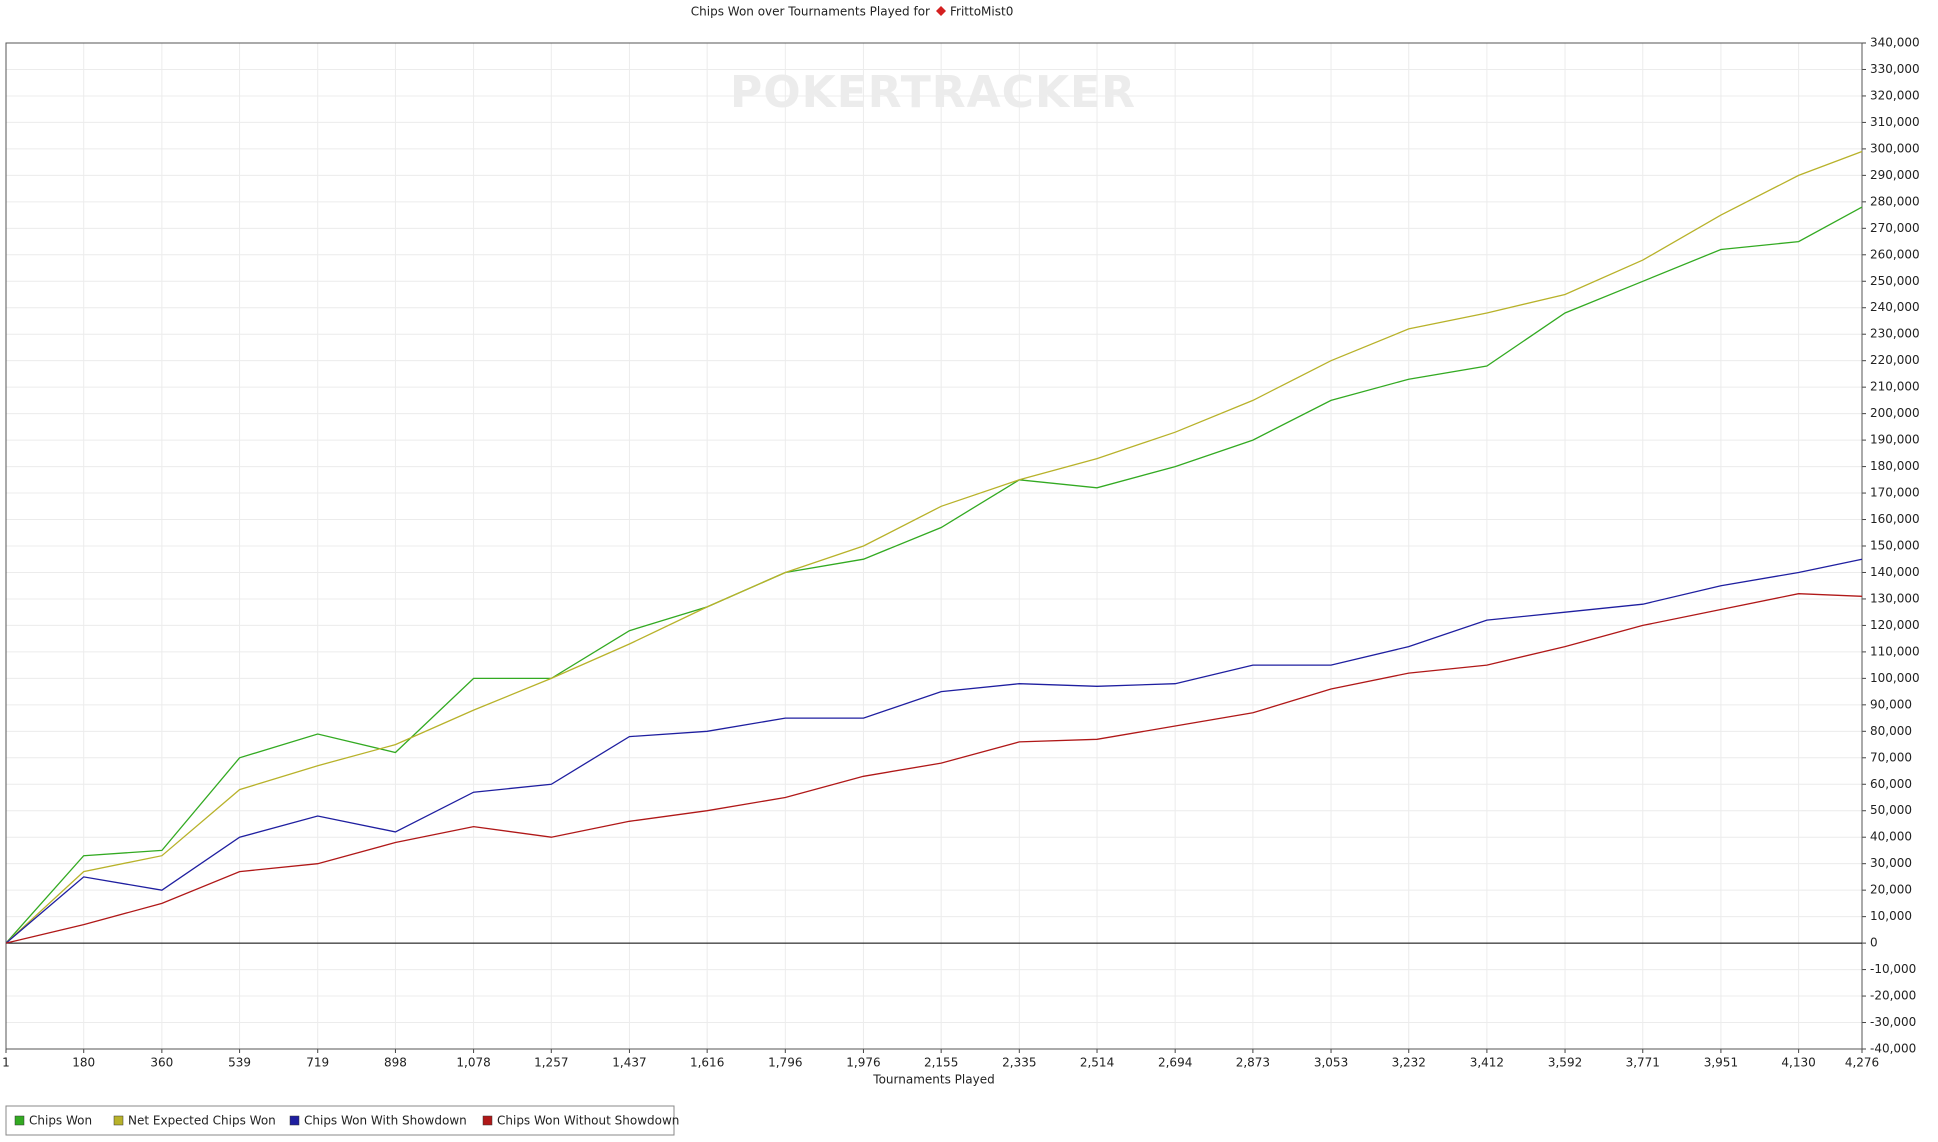 The image size is (1938, 1142). I want to click on chart-title: Chips Won over Tournaments Played for, so click(810, 12).